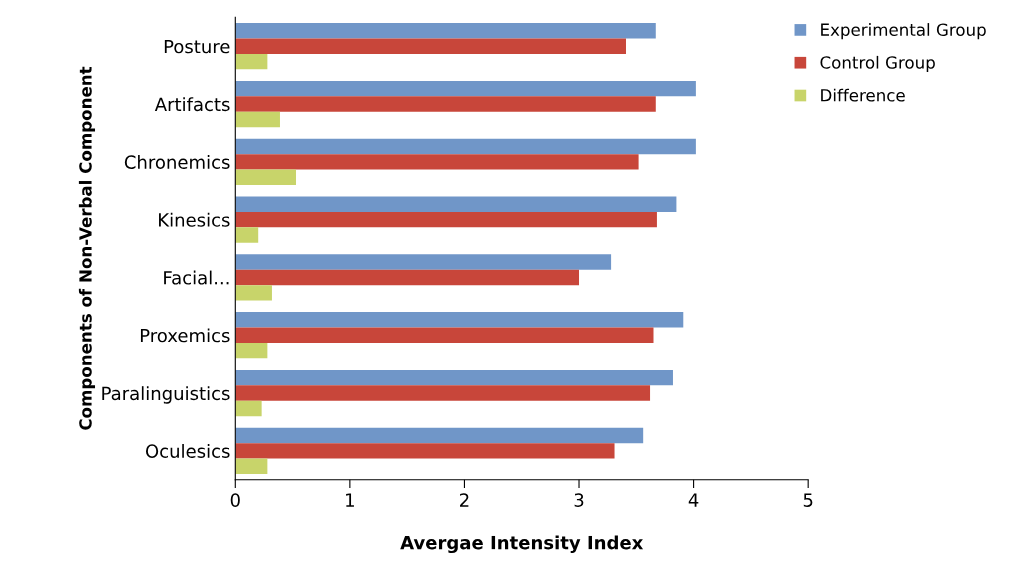  Describe the element at coordinates (166, 395) in the screenshot. I see `y-tick-label: Paralinguistics` at that location.